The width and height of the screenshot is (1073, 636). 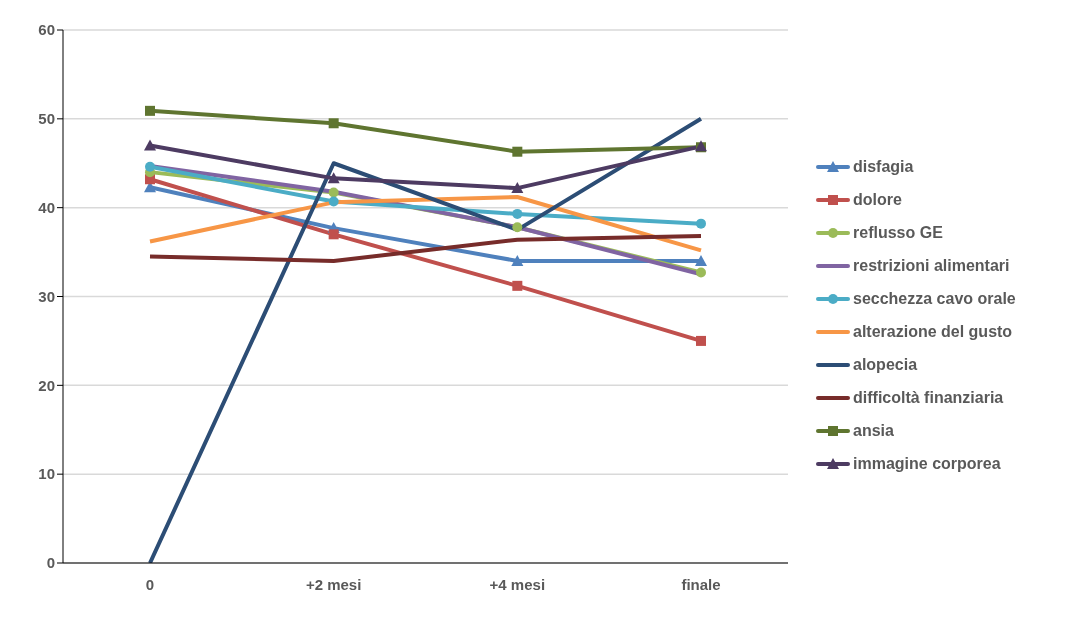 I want to click on legend-label: disfagia, so click(x=883, y=167).